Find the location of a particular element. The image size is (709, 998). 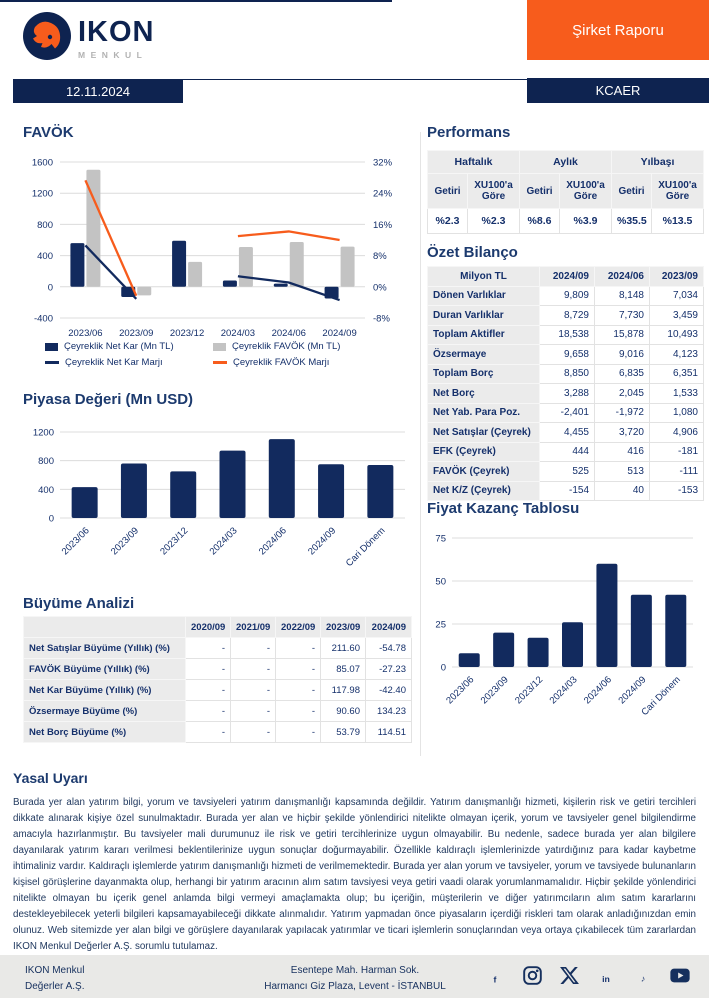

instagram-icon is located at coordinates (532, 975).